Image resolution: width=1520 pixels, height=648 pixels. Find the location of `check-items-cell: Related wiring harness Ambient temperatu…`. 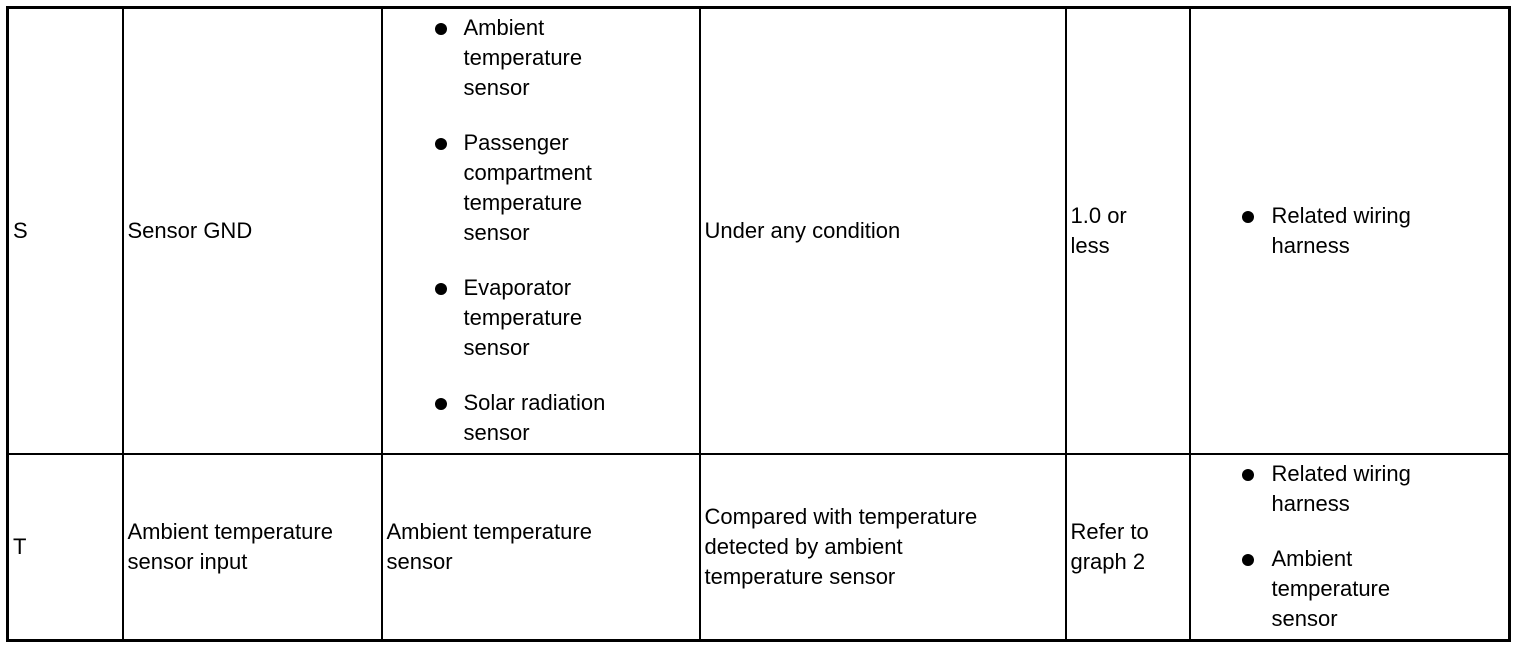

check-items-cell: Related wiring harness Ambient temperatu… is located at coordinates (1349, 547).